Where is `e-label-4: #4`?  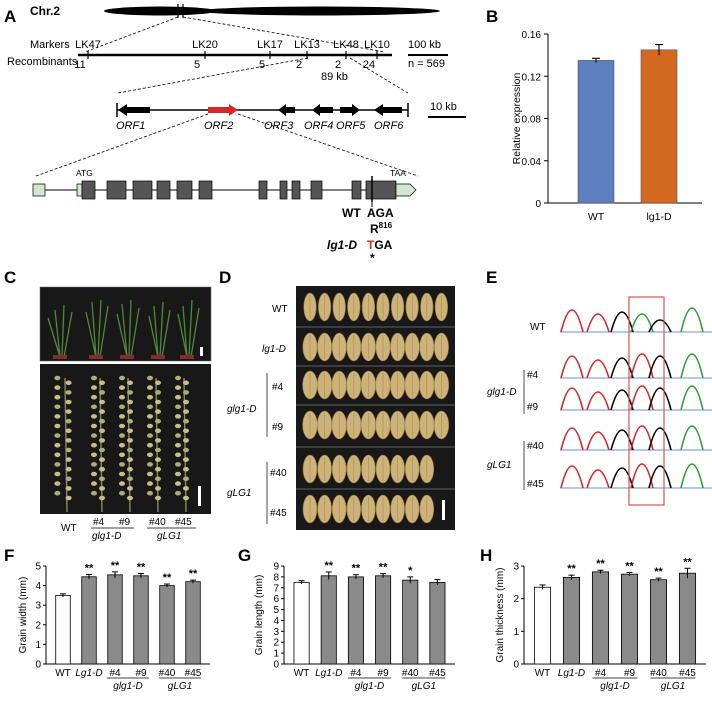 e-label-4: #4 is located at coordinates (533, 375).